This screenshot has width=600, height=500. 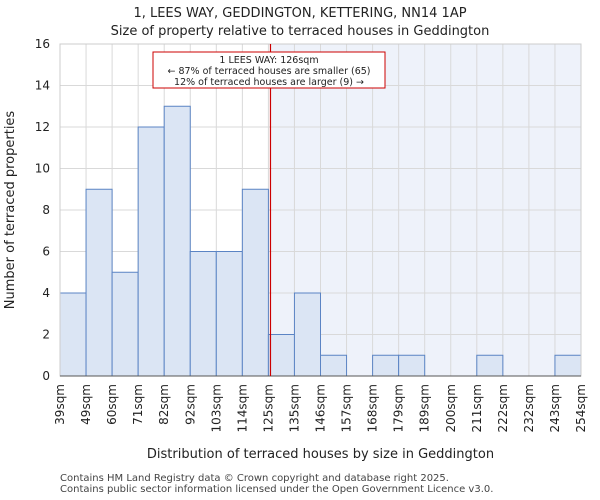 I want to click on x-tick-label: 211sqm, so click(x=477, y=408).